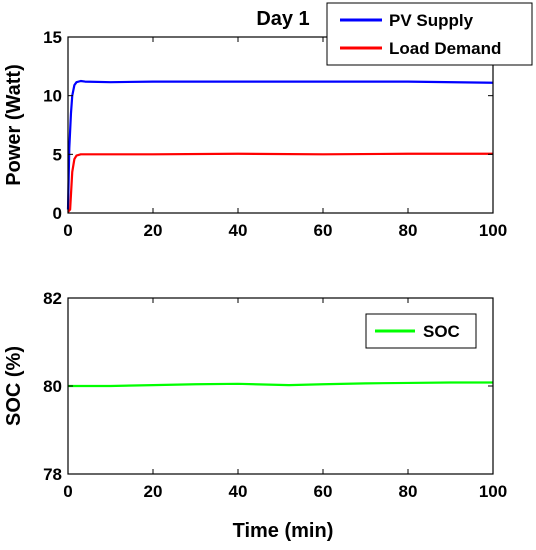  What do you see at coordinates (52, 96) in the screenshot?
I see `y-tick-label: 10` at bounding box center [52, 96].